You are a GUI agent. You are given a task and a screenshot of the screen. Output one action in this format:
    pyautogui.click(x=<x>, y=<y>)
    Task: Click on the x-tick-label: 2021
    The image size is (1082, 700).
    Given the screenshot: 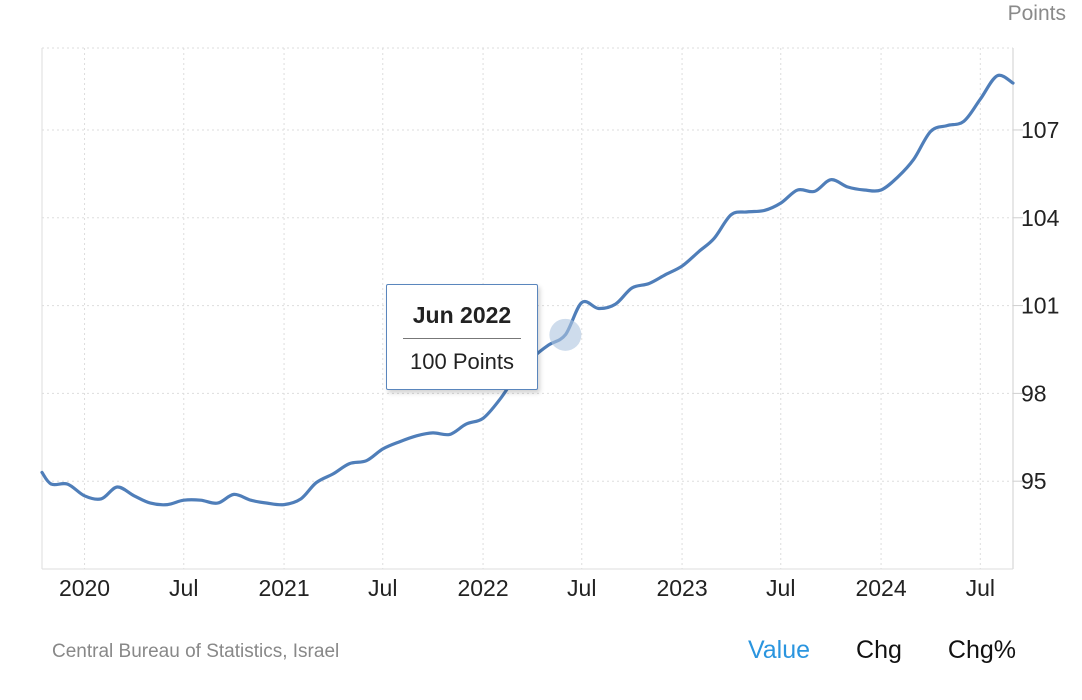 What is the action you would take?
    pyautogui.click(x=283, y=588)
    